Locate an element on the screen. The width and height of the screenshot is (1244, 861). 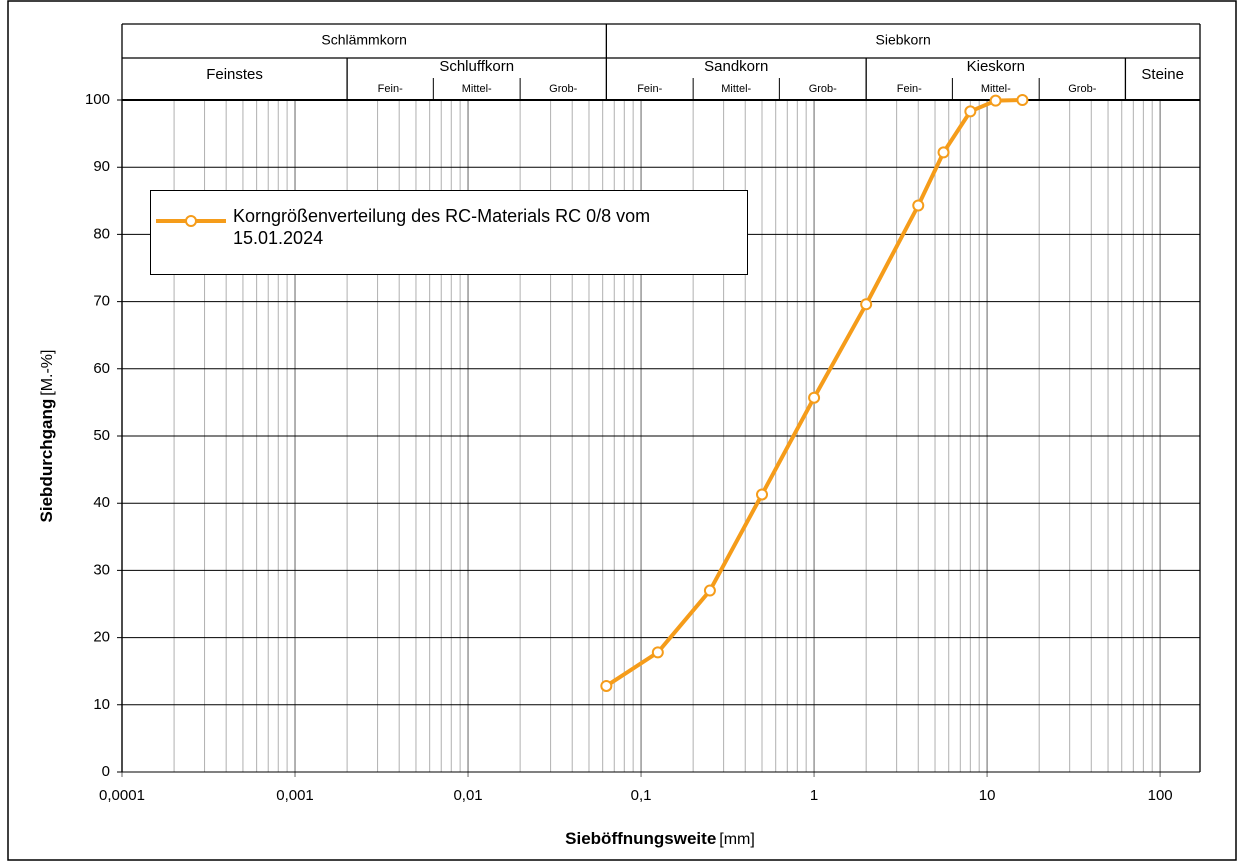
y-tick-label: 40 is located at coordinates (101, 502).